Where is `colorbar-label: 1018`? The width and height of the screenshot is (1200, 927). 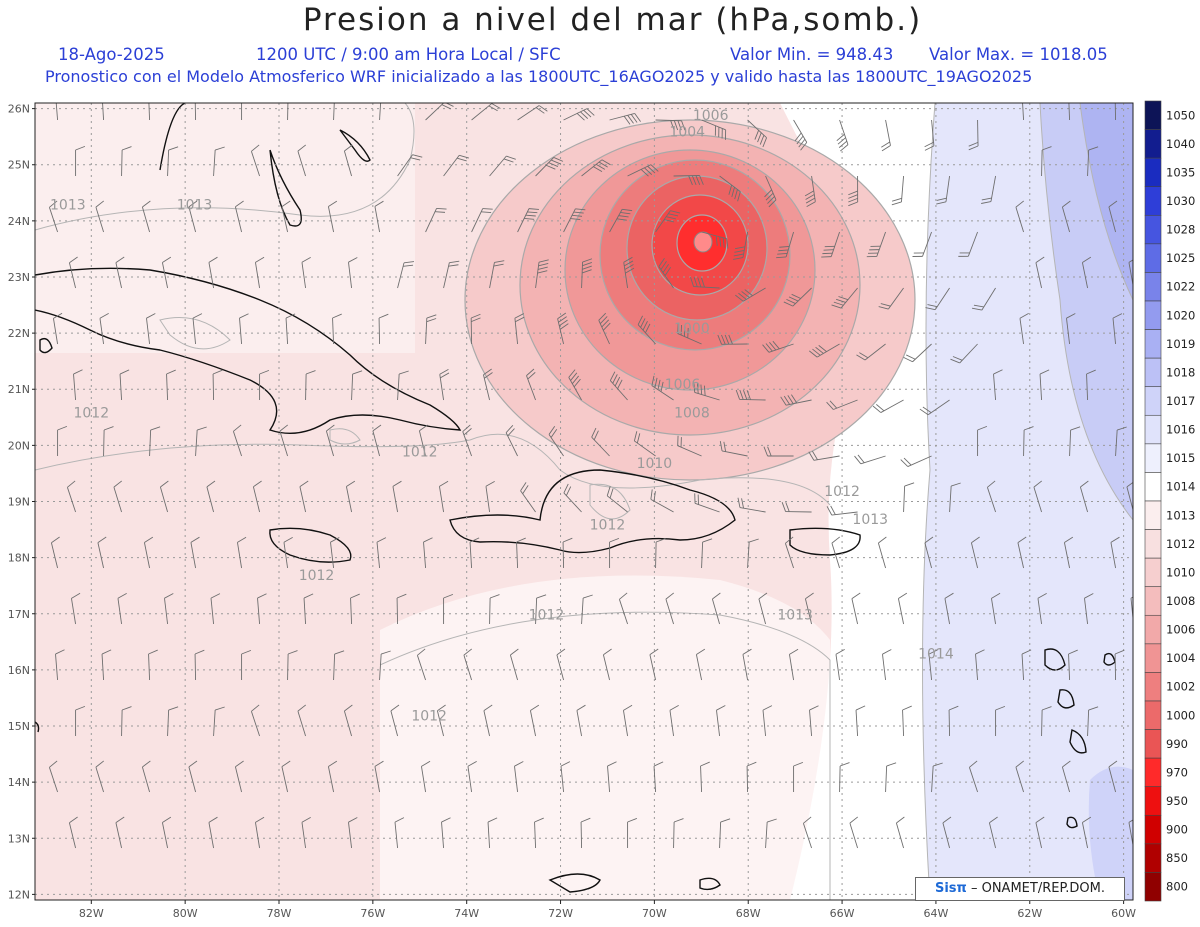 colorbar-label: 1018 is located at coordinates (1180, 372).